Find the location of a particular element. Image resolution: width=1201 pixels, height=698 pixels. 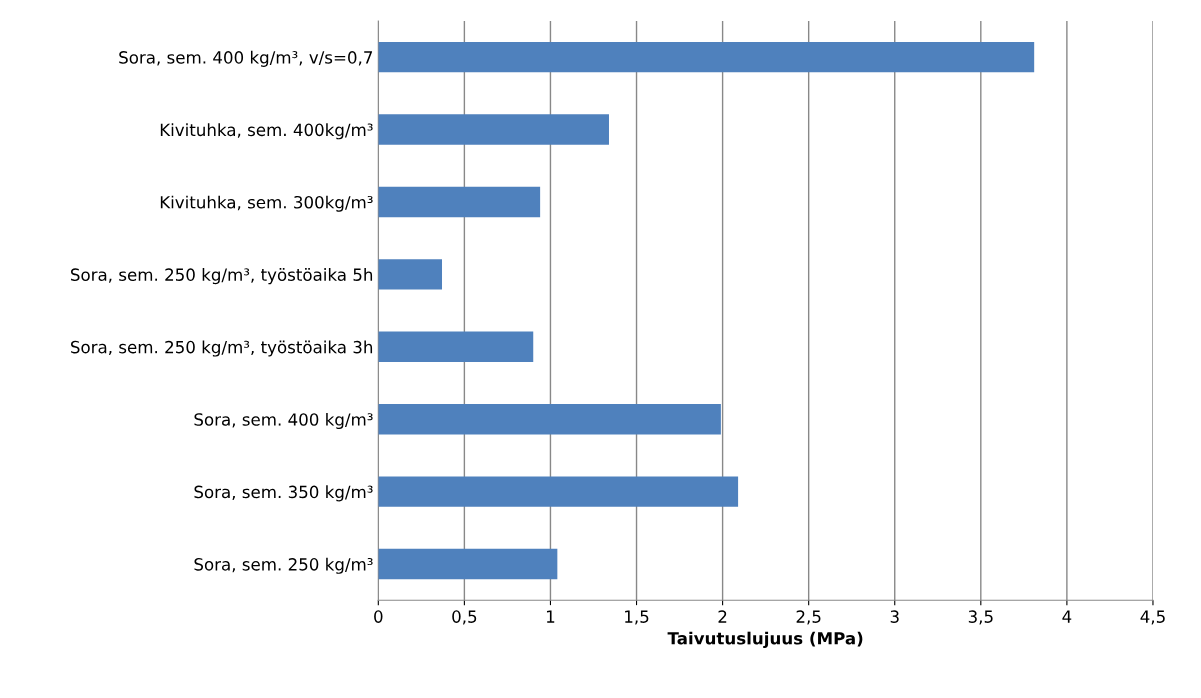

x-tick-label: 4,5 is located at coordinates (1152, 617).